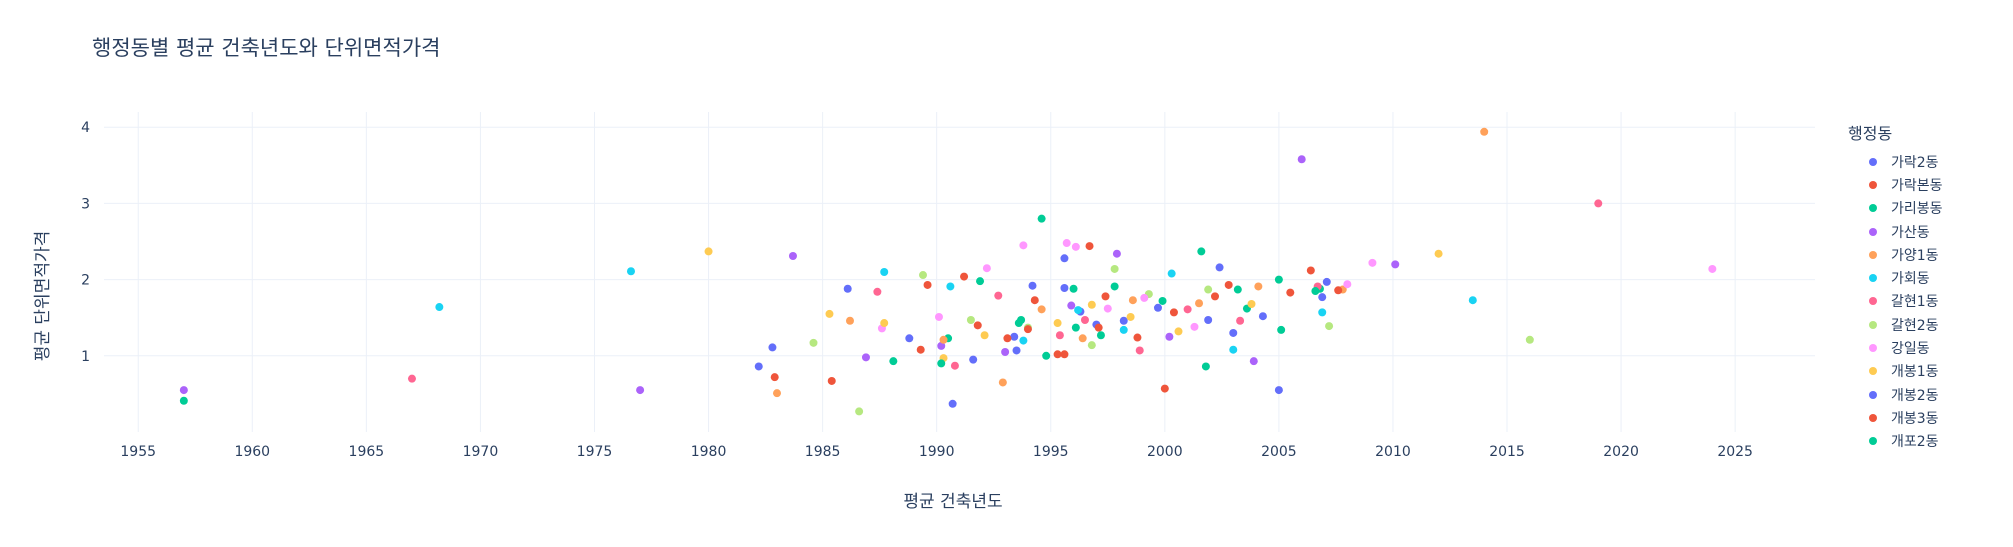  I want to click on legend-item: 강일동, so click(1895, 347).